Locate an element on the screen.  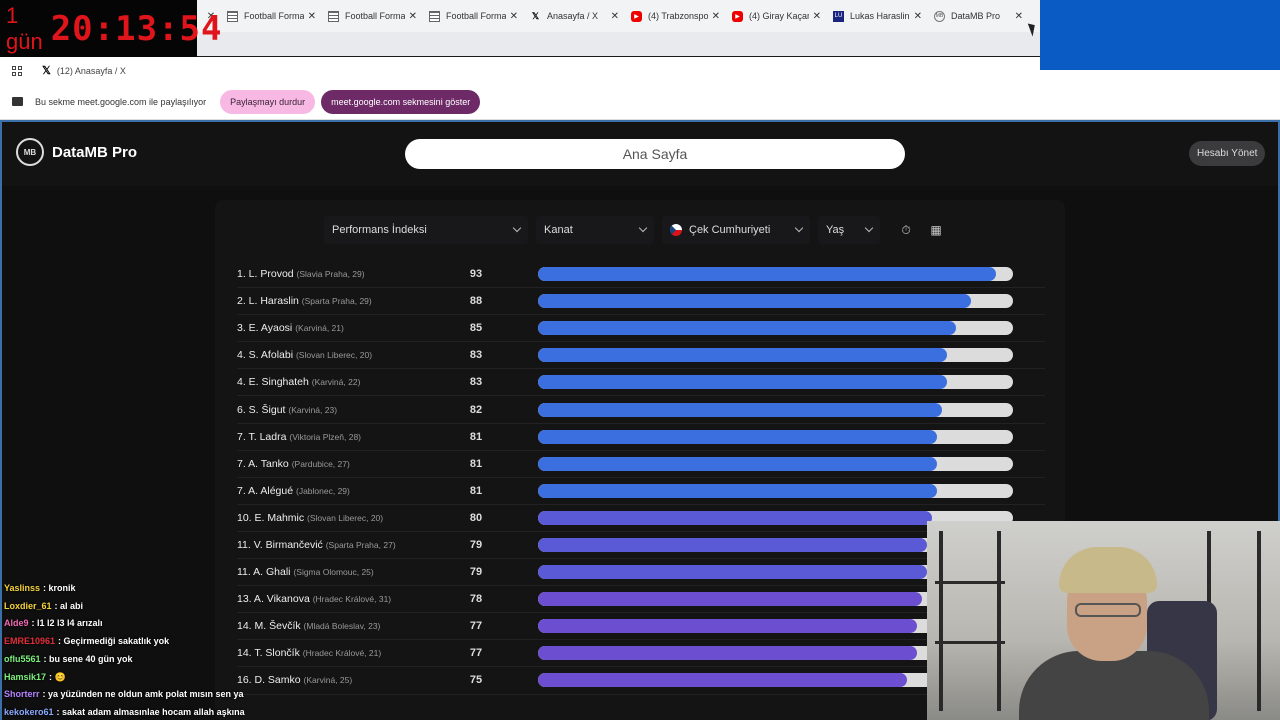
player-name: 14. M. Ševčík is located at coordinates (269, 626).